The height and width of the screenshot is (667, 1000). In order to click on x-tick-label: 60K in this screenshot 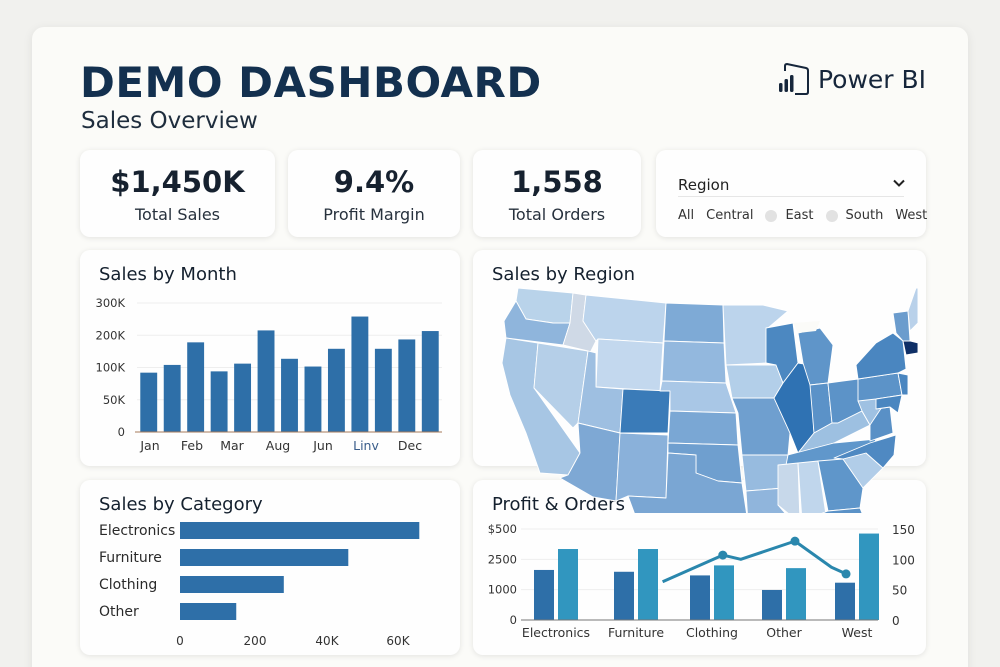, I will do `click(398, 641)`.